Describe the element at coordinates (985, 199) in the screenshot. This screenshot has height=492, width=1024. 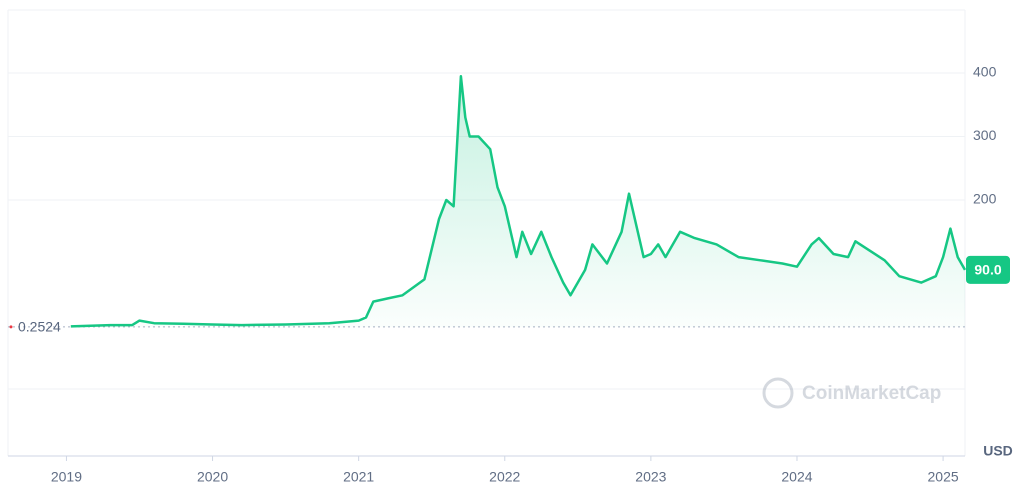
I see `y-tick-label: 200` at that location.